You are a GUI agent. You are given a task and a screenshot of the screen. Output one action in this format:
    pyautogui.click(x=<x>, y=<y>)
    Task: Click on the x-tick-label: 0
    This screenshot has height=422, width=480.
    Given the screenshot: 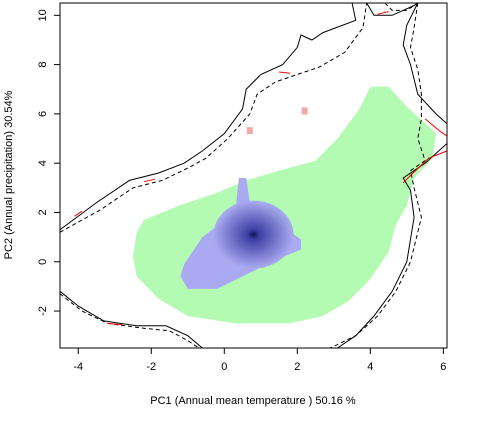 What is the action you would take?
    pyautogui.click(x=224, y=367)
    